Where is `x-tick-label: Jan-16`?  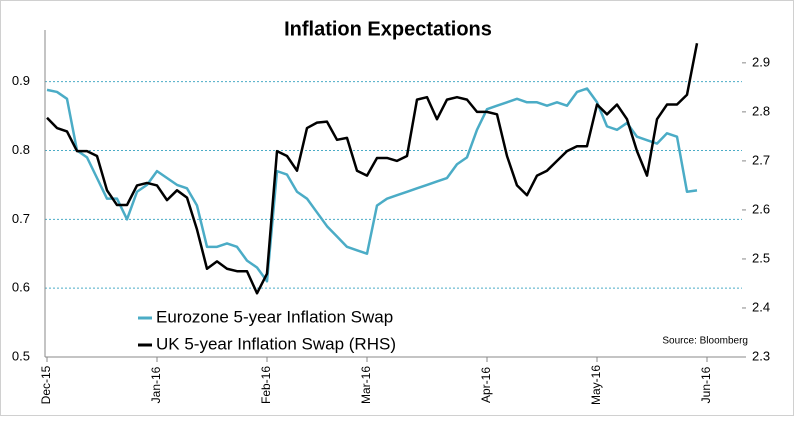
x-tick-label: Jan-16 is located at coordinates (156, 384).